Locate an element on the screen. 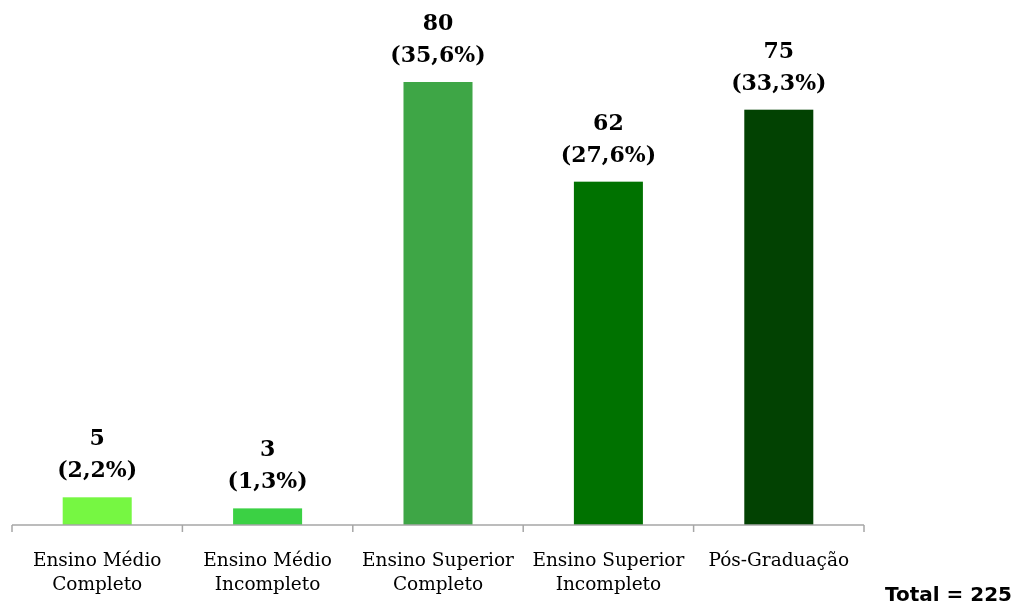 This screenshot has height=610, width=1019. text: Total = 225 is located at coordinates (948, 594).